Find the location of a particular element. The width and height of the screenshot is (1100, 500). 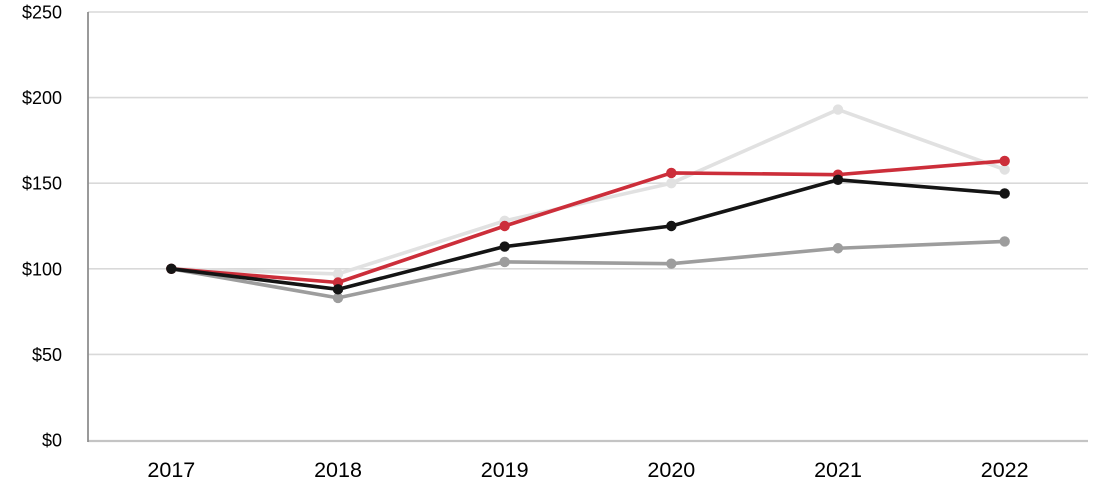

x-tick-label-2019: 2019 is located at coordinates (505, 470).